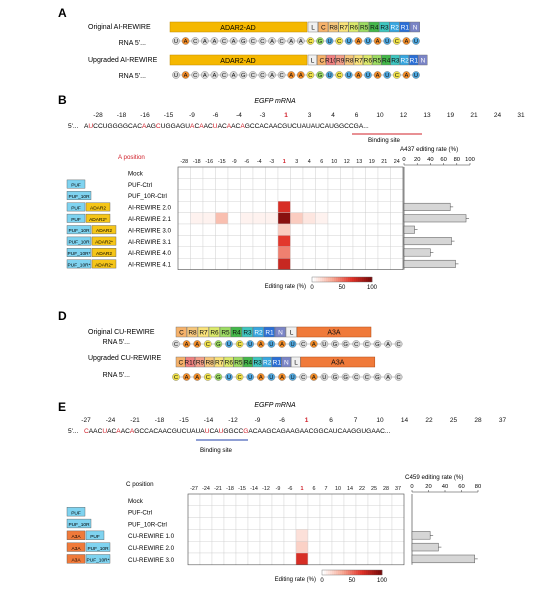 The width and height of the screenshot is (550, 595). I want to click on a-orig-rna-base-letter: A, so click(272, 42).